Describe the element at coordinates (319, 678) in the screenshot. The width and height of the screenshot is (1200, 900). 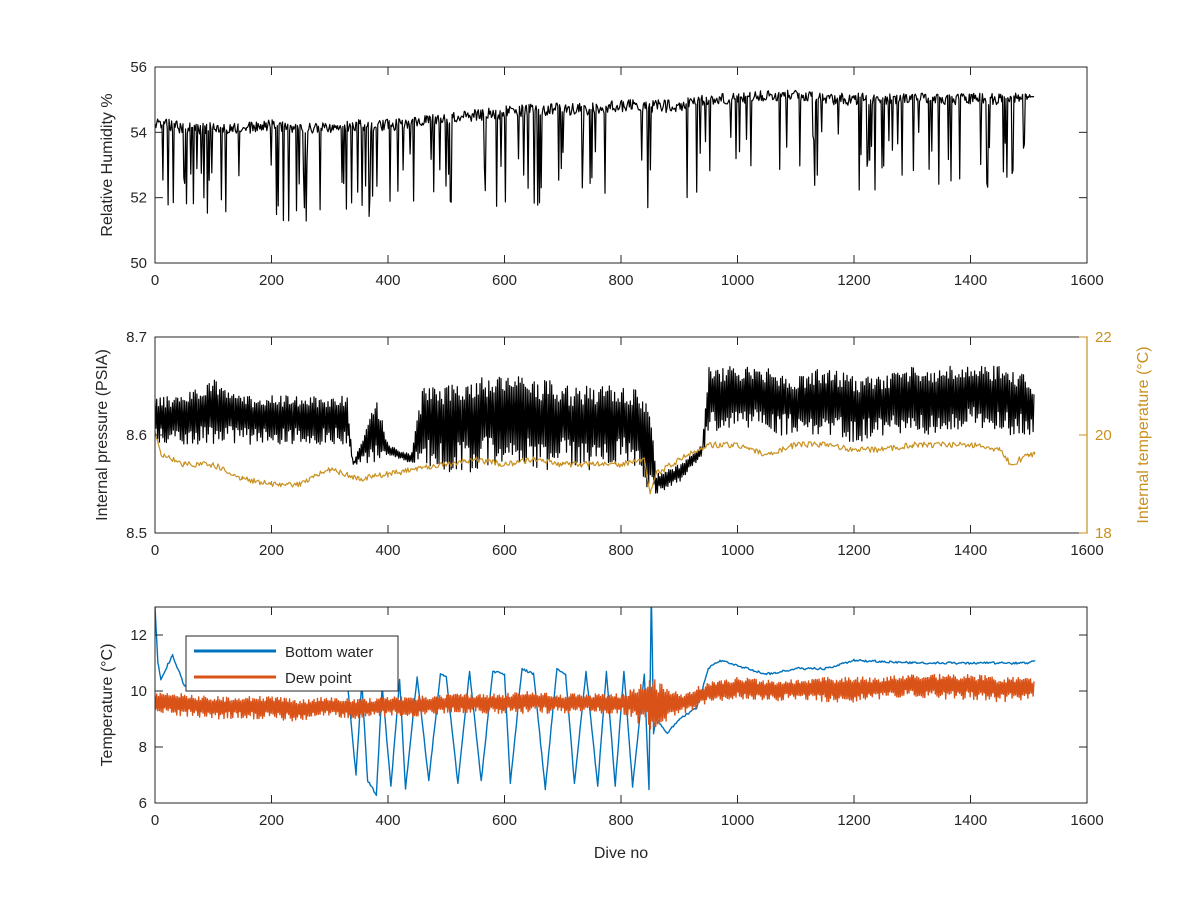
I see `legend-label-dew-point: Dew point` at that location.